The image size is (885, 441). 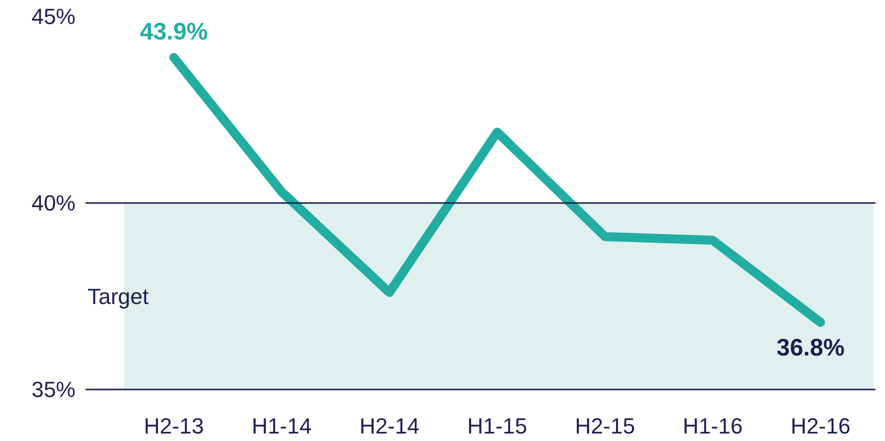 What do you see at coordinates (820, 426) in the screenshot?
I see `x-tick-label: H2-16` at bounding box center [820, 426].